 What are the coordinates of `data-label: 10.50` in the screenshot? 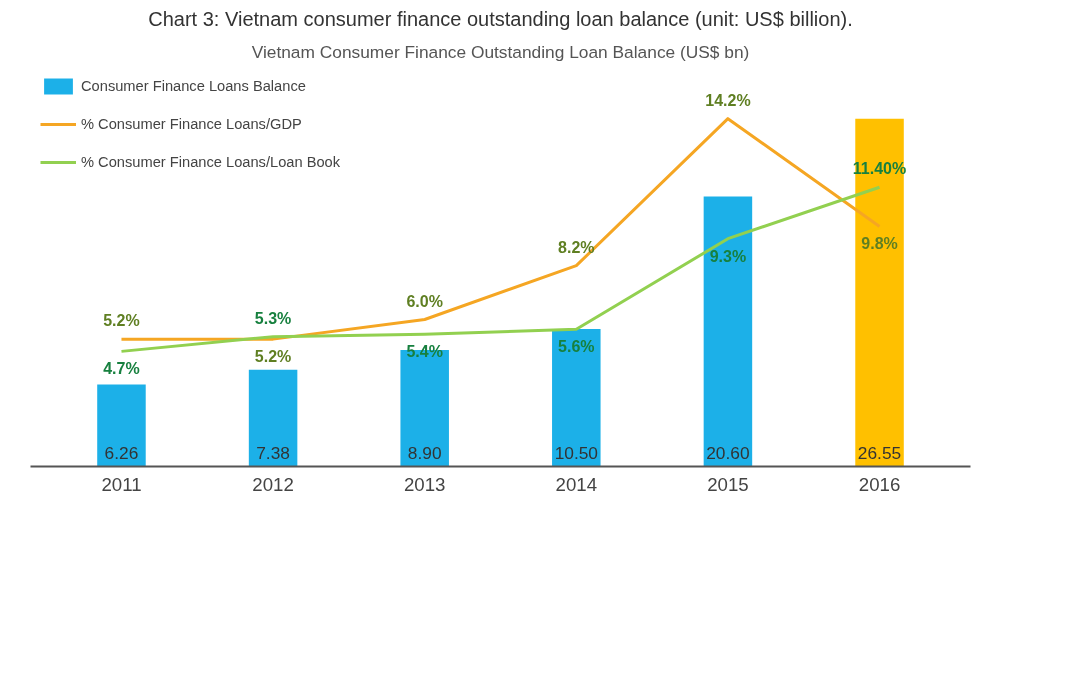 It's located at (576, 452).